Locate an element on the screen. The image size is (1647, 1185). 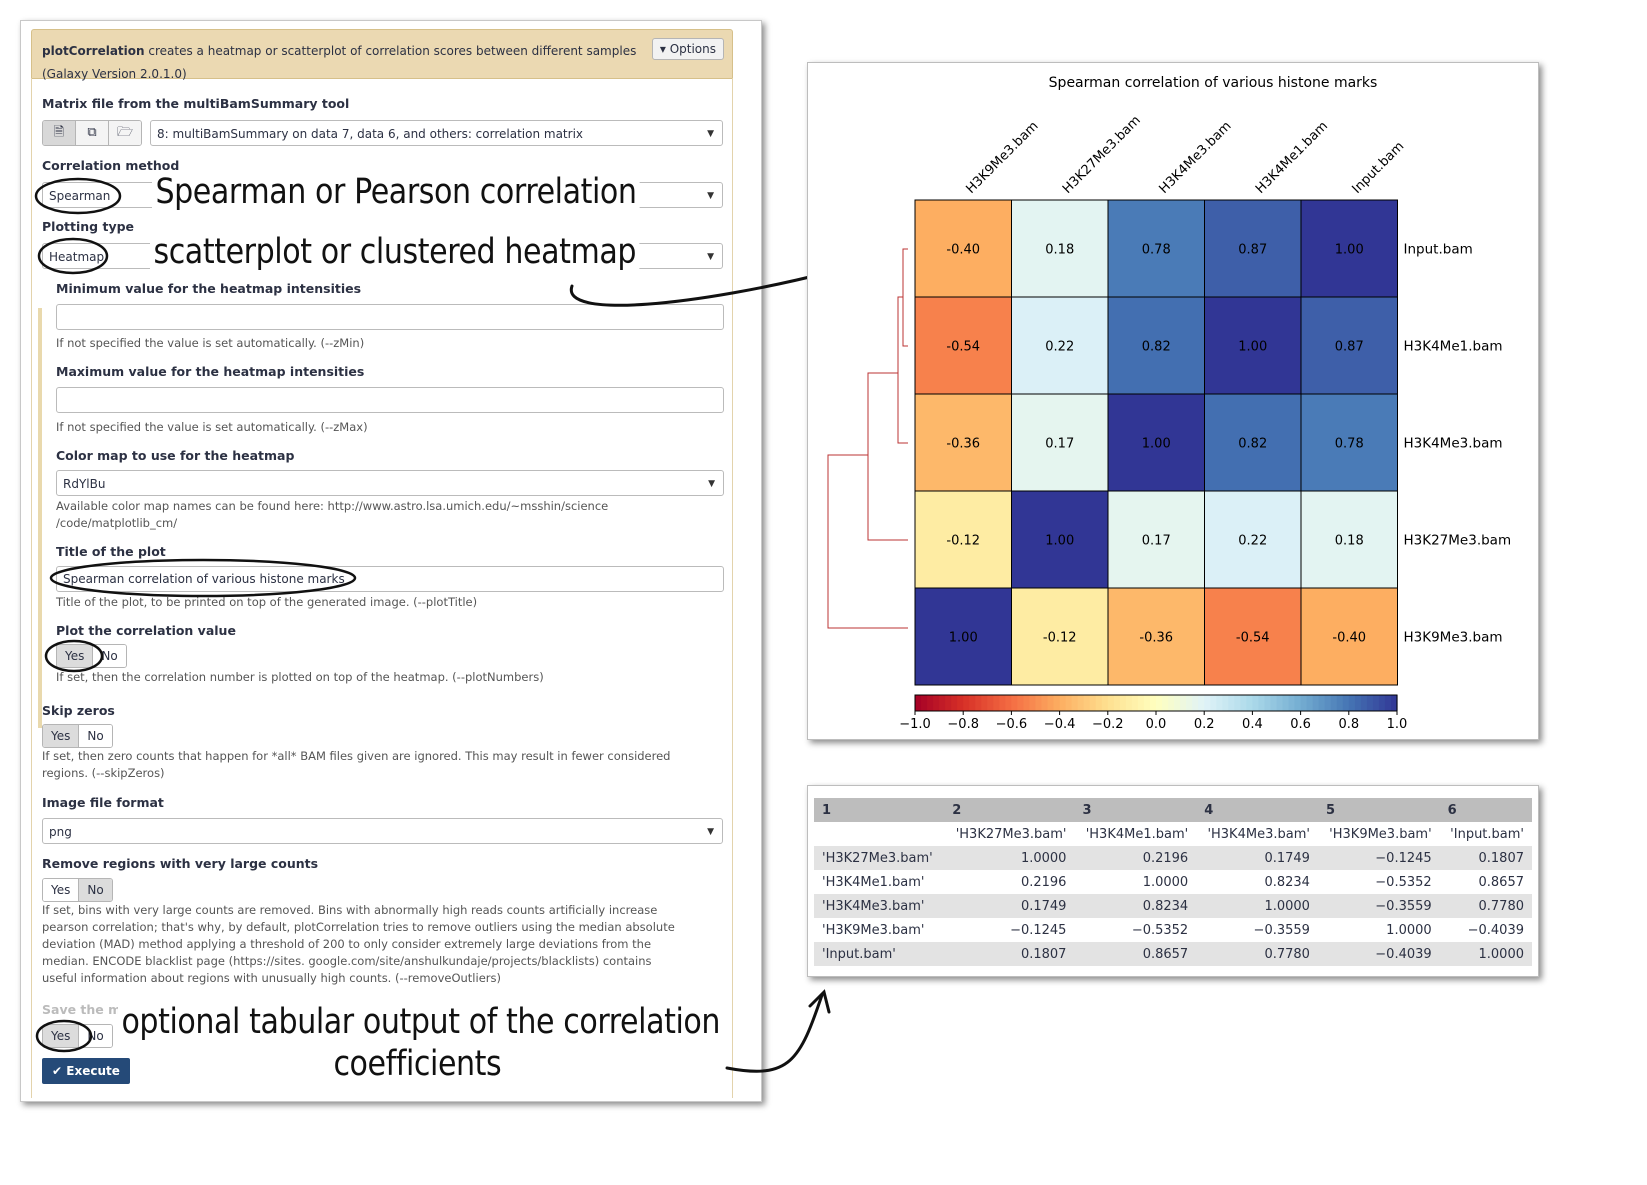
image-format-select: png ▼ is located at coordinates (382, 831).